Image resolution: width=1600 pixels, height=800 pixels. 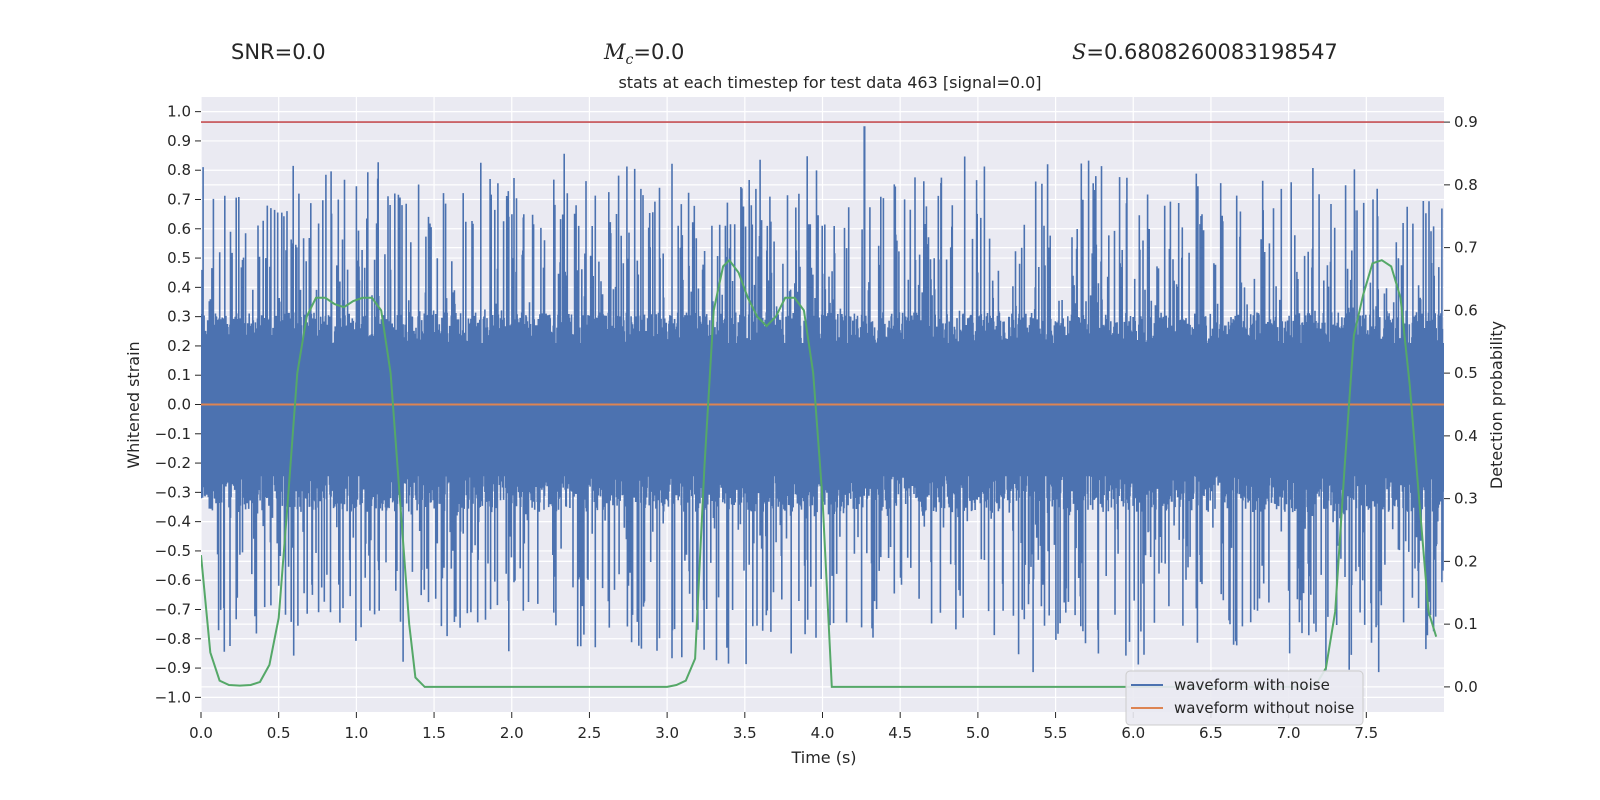 I want to click on x-tick-label: 3.0, so click(x=667, y=733).